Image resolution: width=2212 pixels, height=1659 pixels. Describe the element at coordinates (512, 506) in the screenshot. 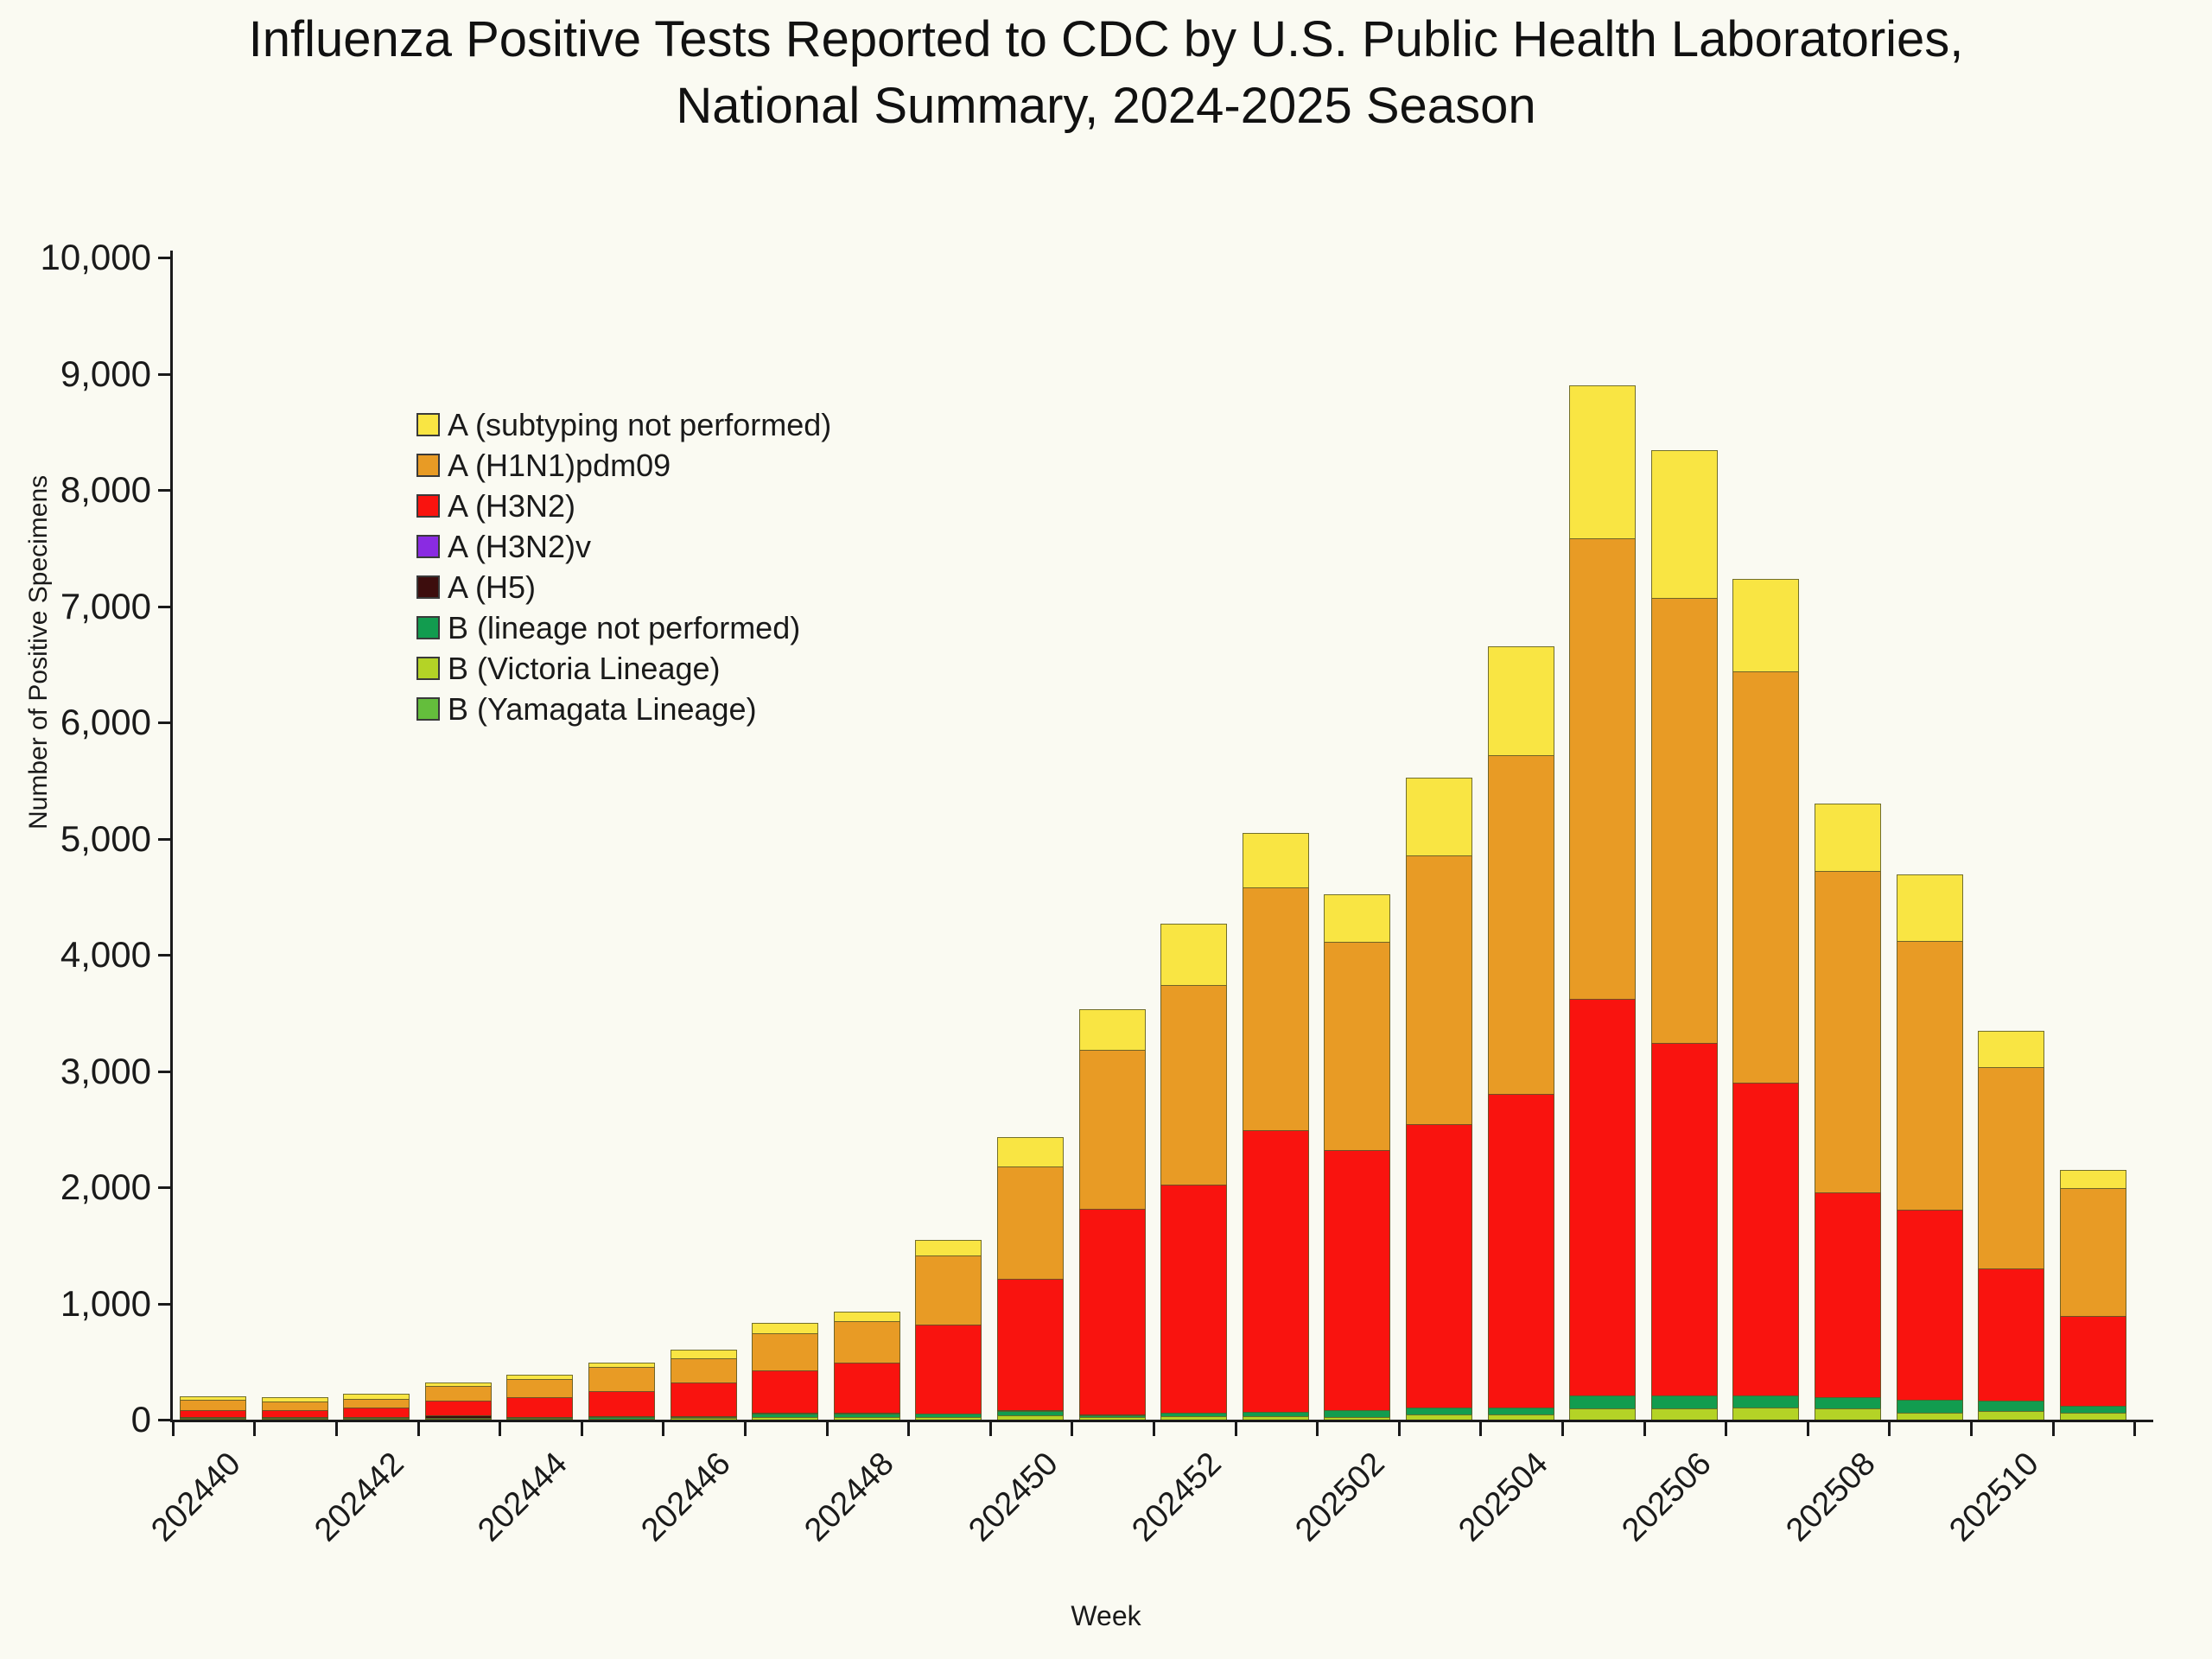

I see `legend-label: A (H3N2)` at that location.